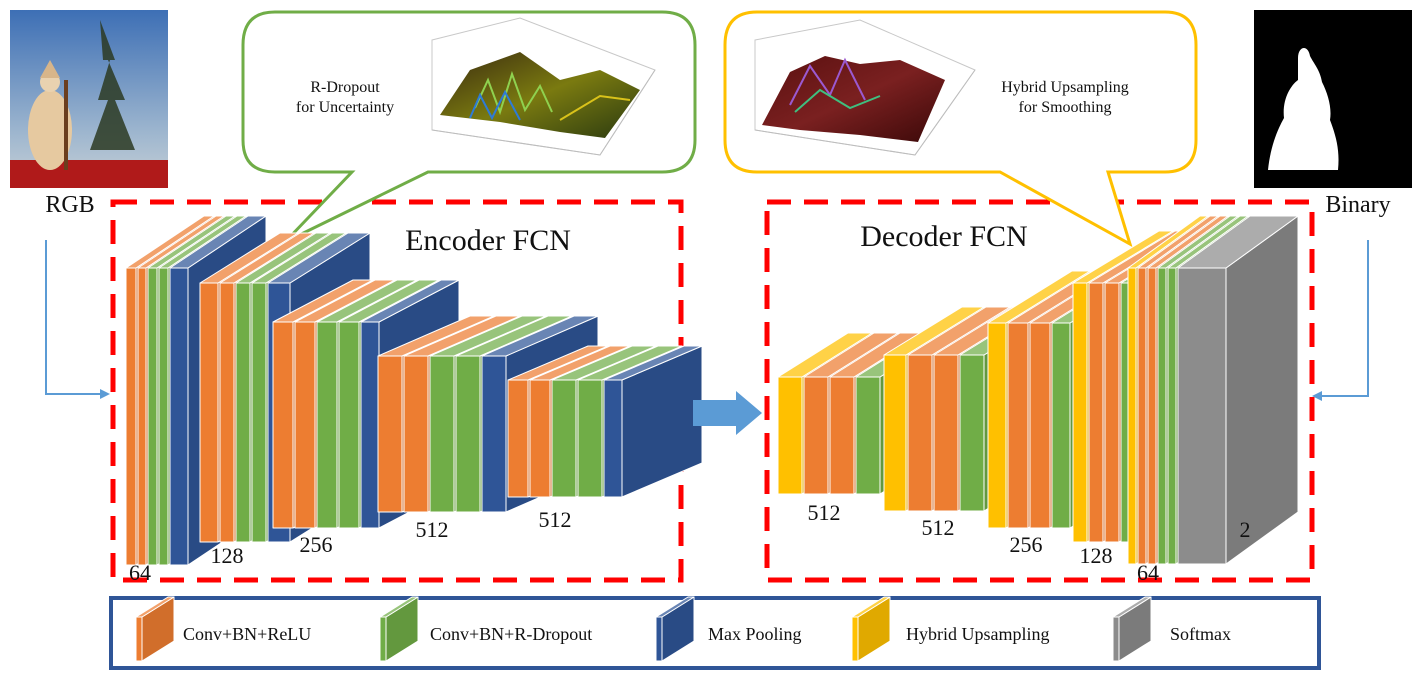 This screenshot has width=1420, height=678. What do you see at coordinates (140, 572) in the screenshot?
I see `enc-channels-64: 64` at bounding box center [140, 572].